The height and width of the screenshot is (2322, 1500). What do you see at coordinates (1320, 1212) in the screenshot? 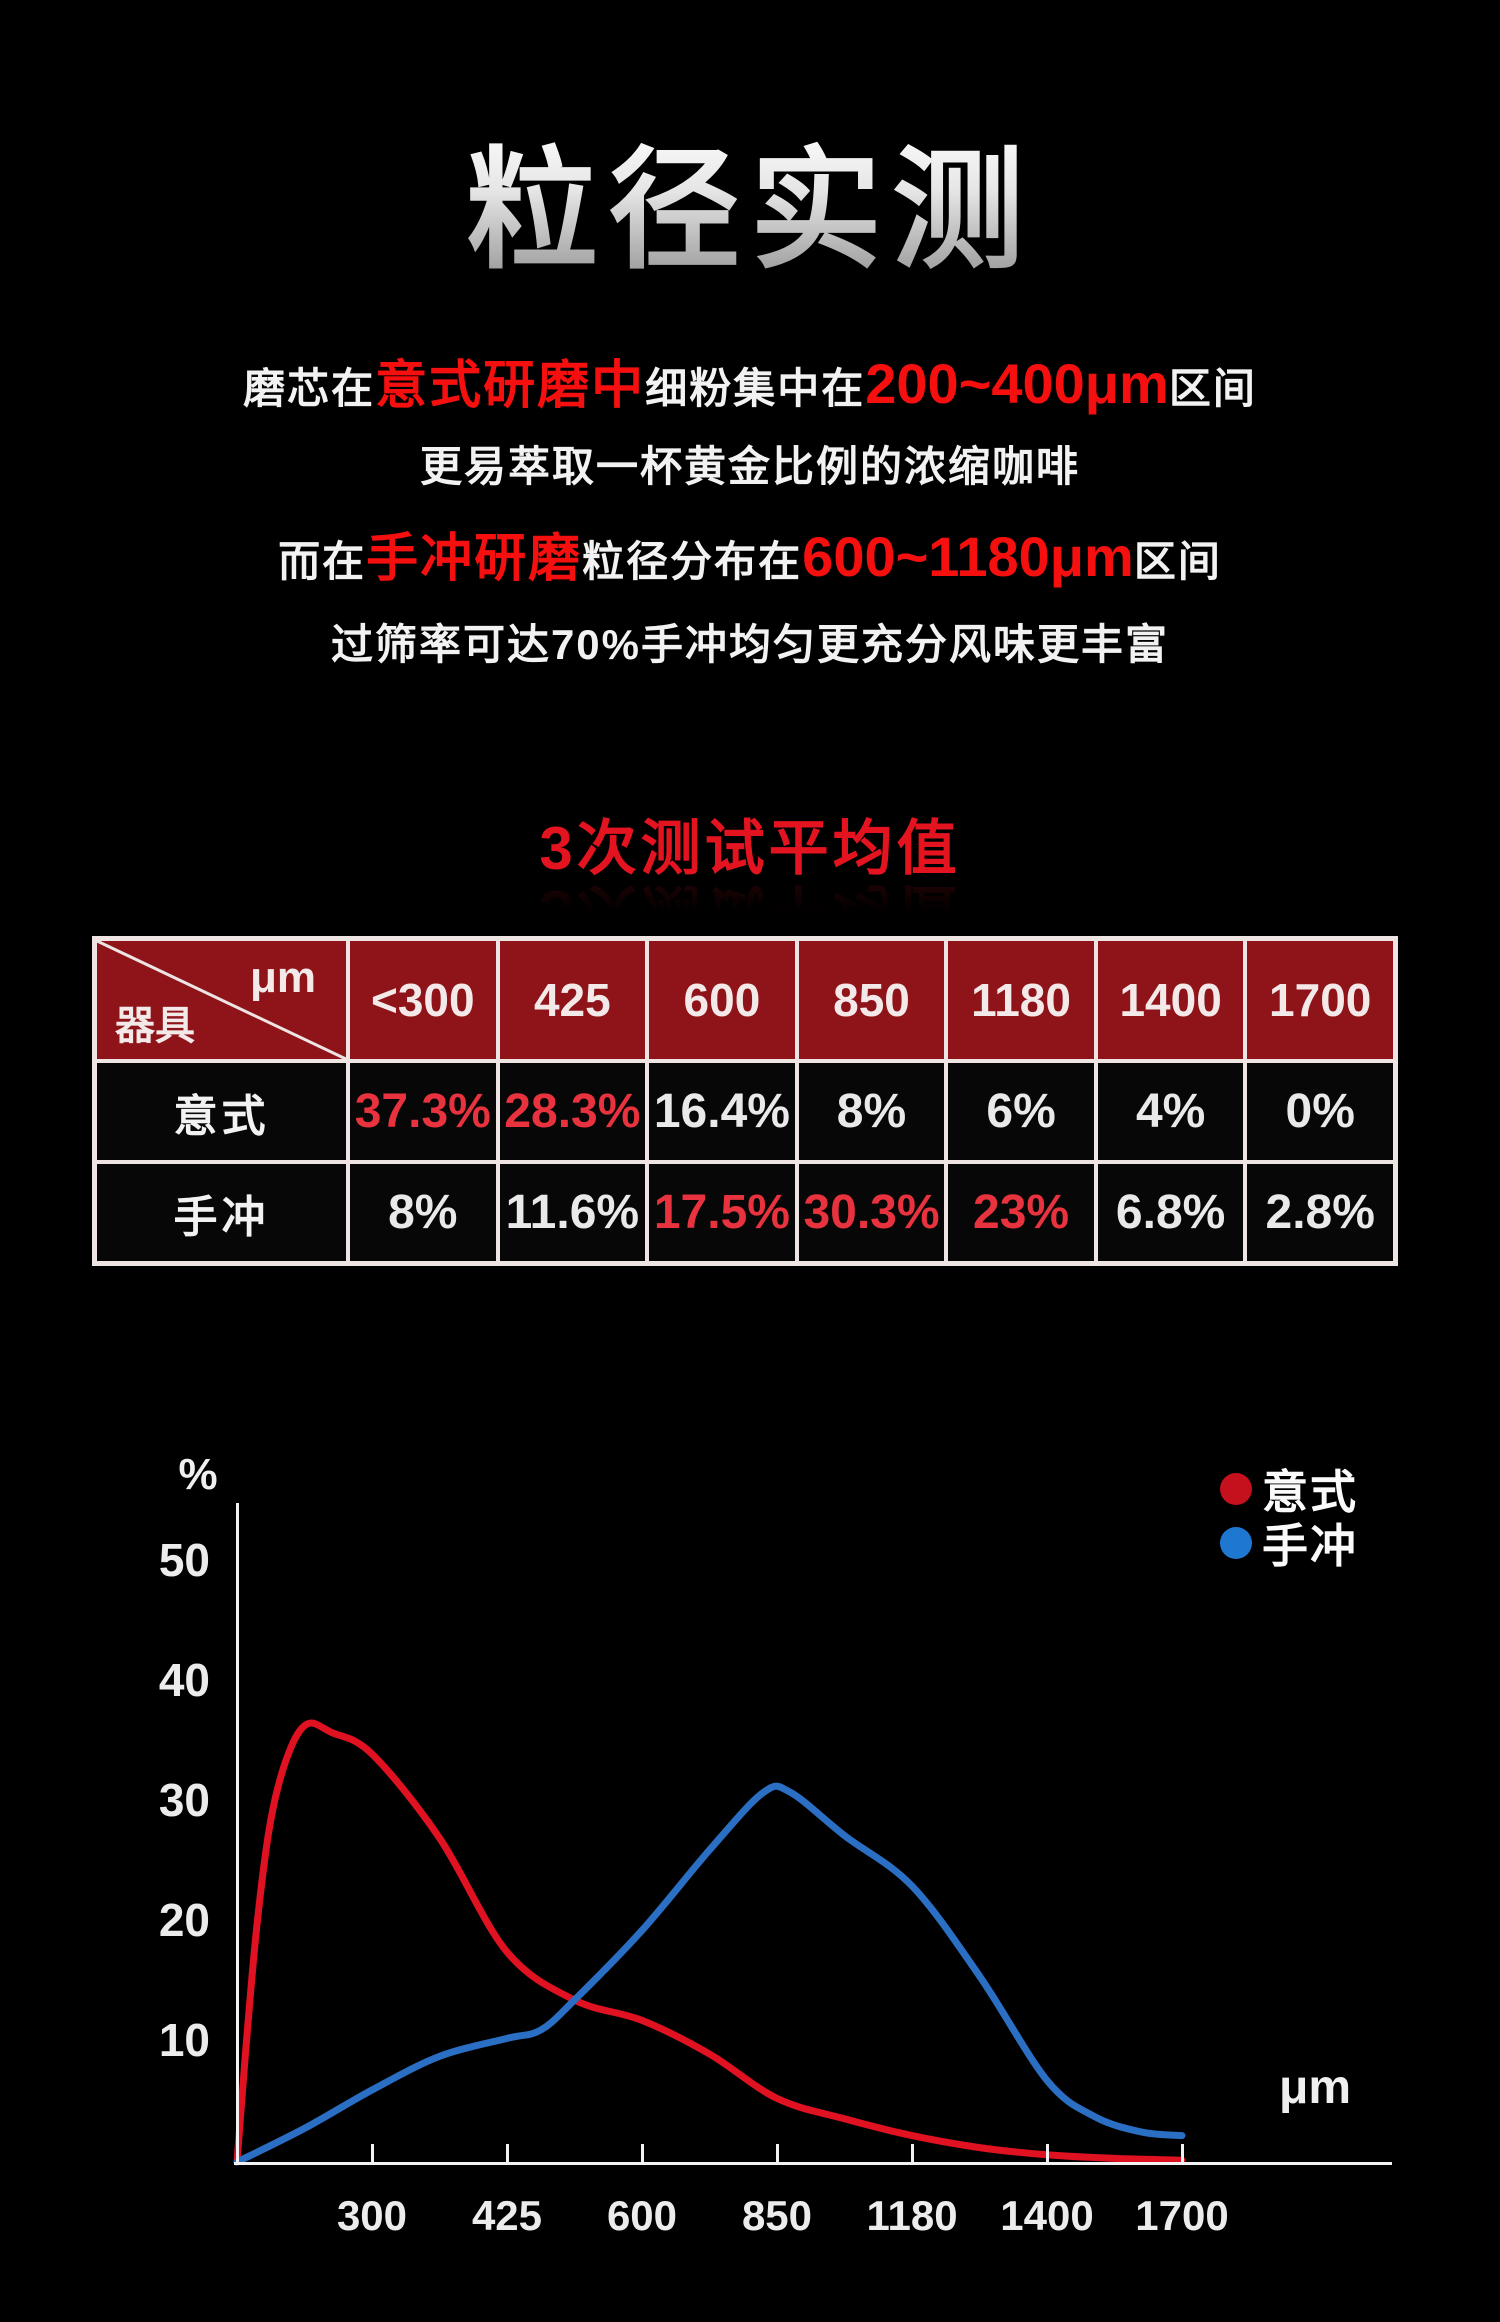
I see `value-cell: 2.8%` at bounding box center [1320, 1212].